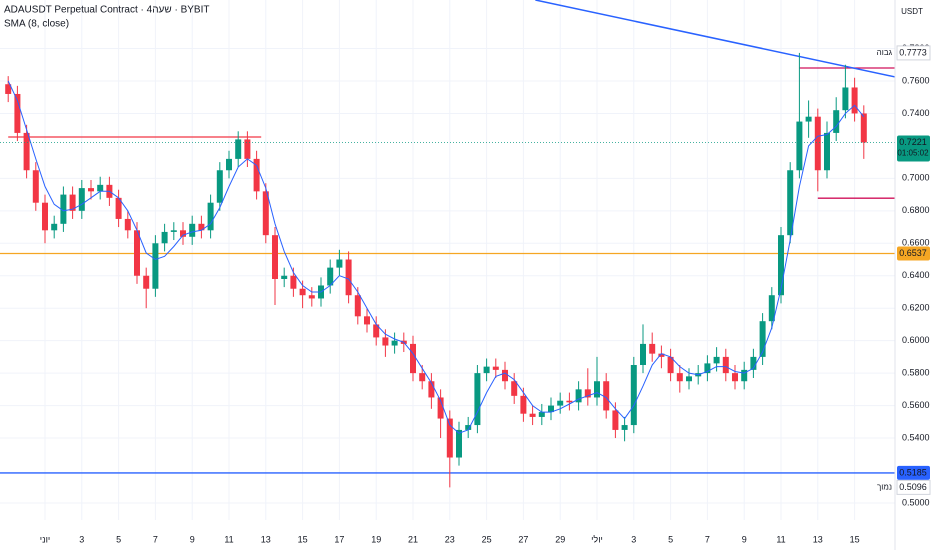  What do you see at coordinates (450, 539) in the screenshot?
I see `x-tick-label: 23` at bounding box center [450, 539].